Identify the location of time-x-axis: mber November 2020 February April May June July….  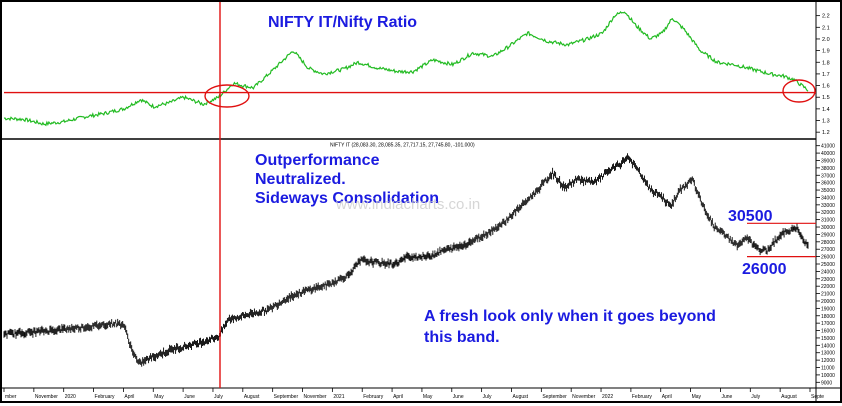
(413, 394).